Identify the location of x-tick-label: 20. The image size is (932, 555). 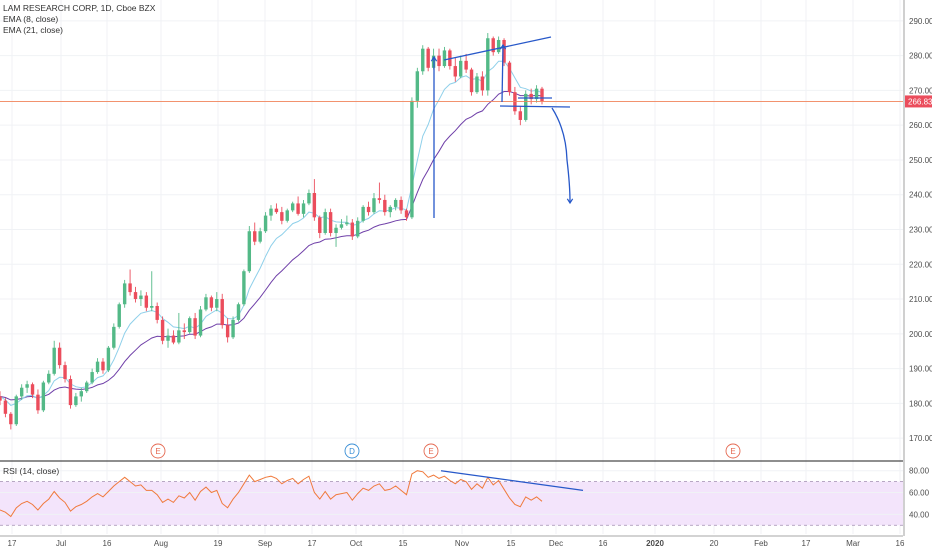
(714, 543).